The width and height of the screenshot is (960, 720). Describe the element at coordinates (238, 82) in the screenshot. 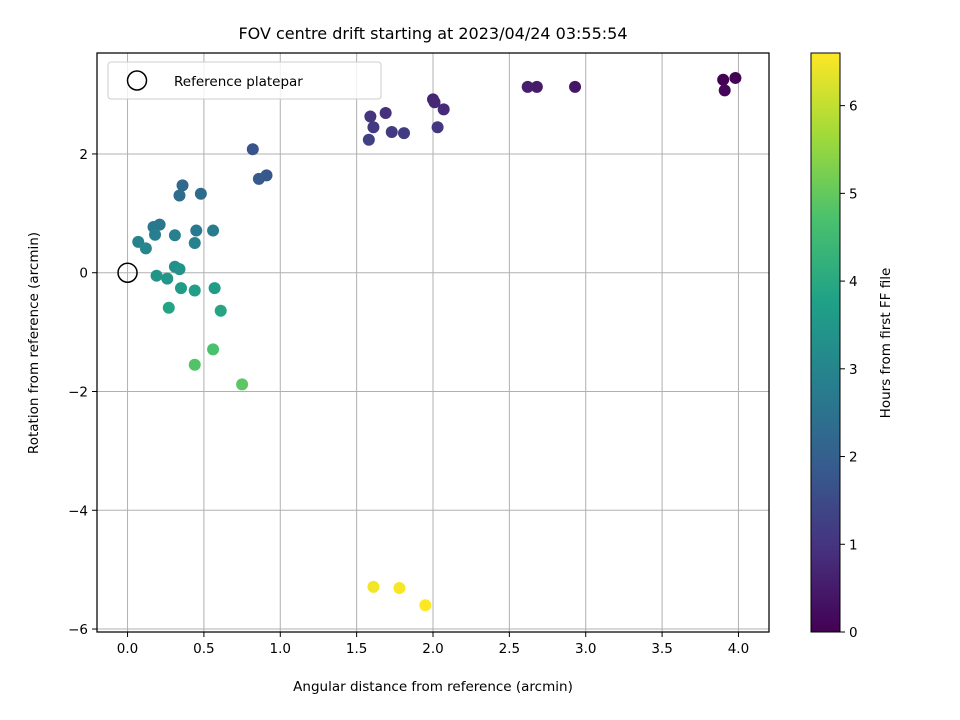

I see `legend-label-reference: Reference platepar` at that location.